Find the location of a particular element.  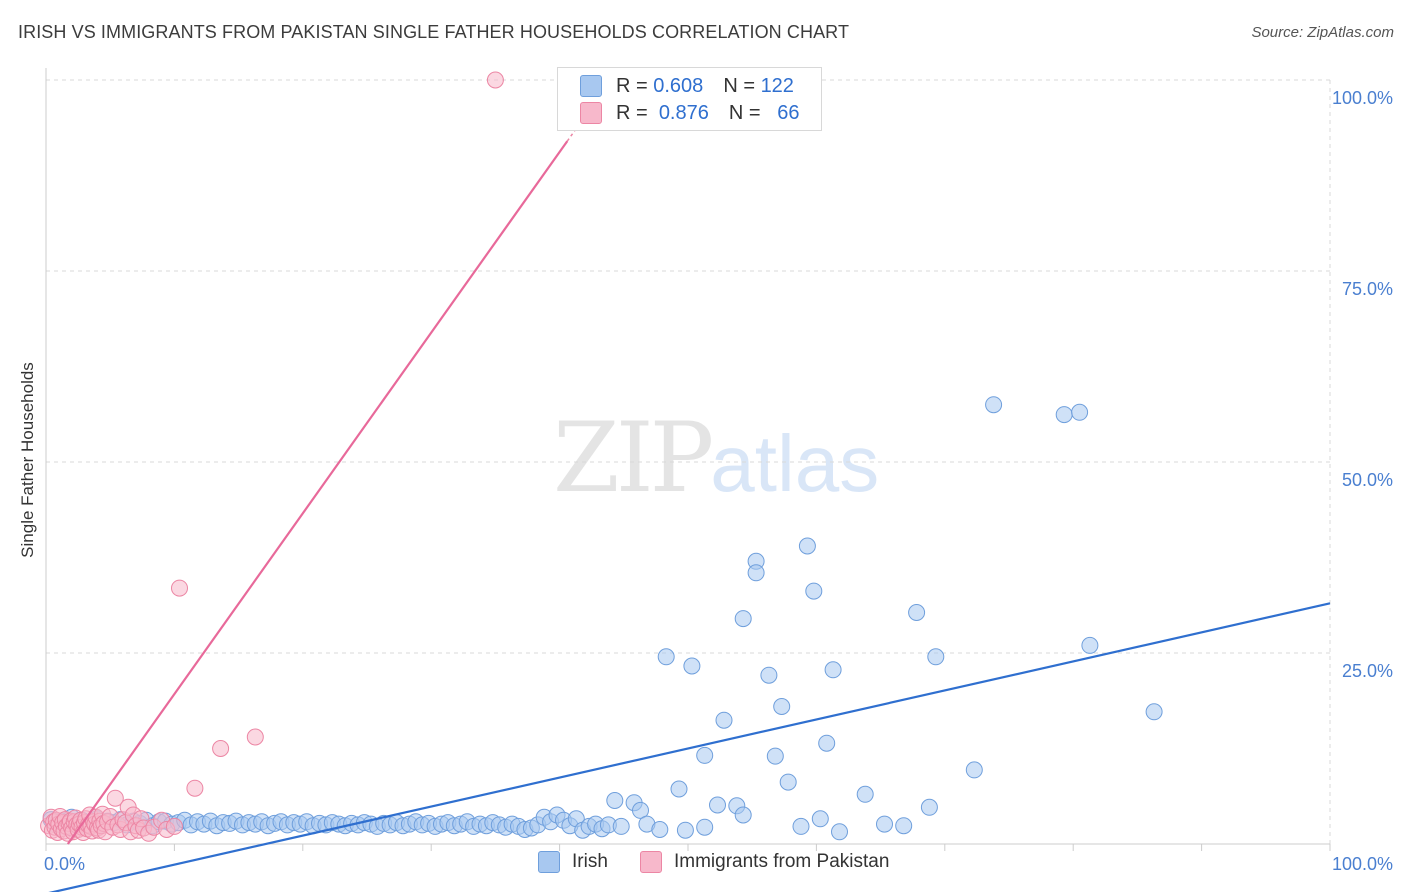

watermark-zip: ZIP is located at coordinates (633, 458).